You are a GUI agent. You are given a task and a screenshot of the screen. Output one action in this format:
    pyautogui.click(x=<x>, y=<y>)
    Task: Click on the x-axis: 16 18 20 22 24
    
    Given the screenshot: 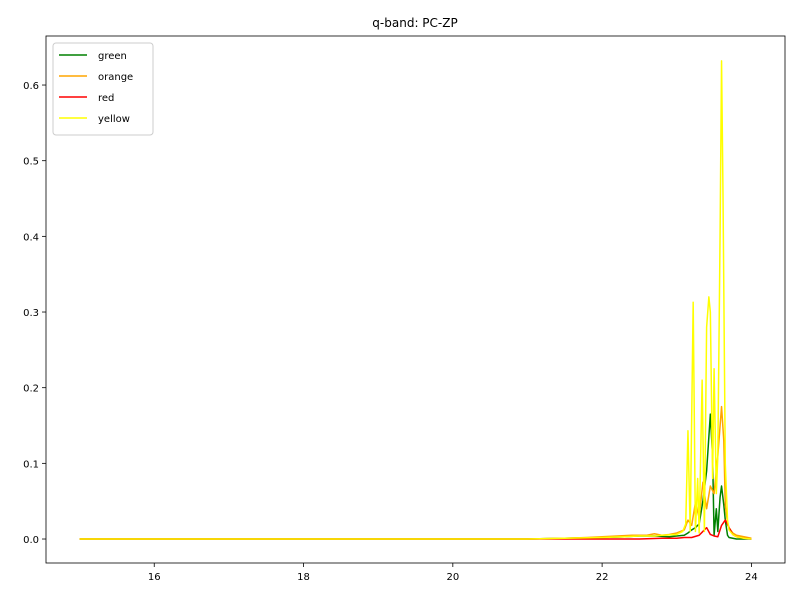 What is the action you would take?
    pyautogui.click(x=453, y=573)
    